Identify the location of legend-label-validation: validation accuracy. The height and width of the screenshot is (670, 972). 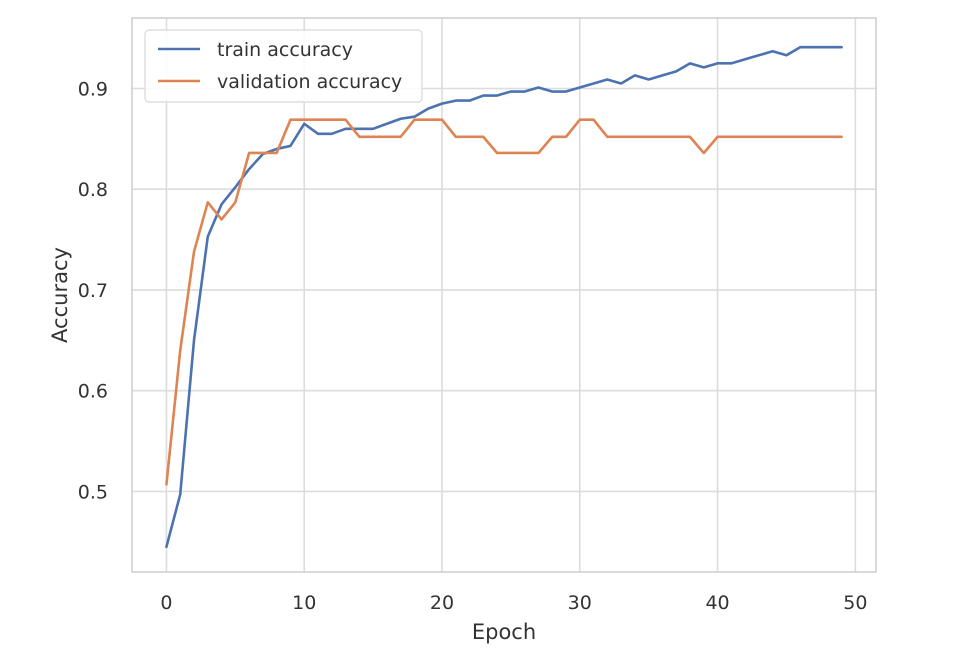
(309, 82).